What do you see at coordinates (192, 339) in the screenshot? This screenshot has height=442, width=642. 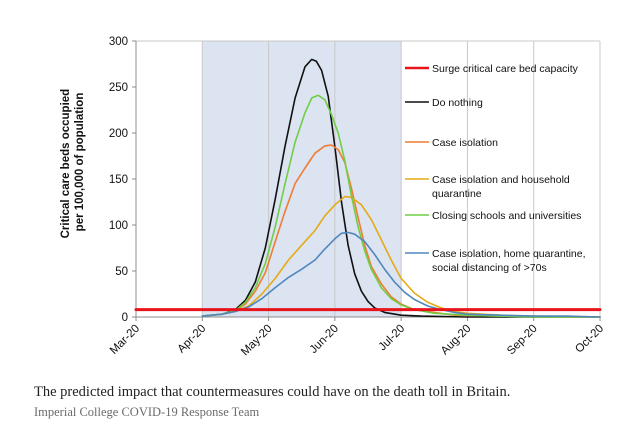 I see `x-tick-label-apr-20: Apr-20` at bounding box center [192, 339].